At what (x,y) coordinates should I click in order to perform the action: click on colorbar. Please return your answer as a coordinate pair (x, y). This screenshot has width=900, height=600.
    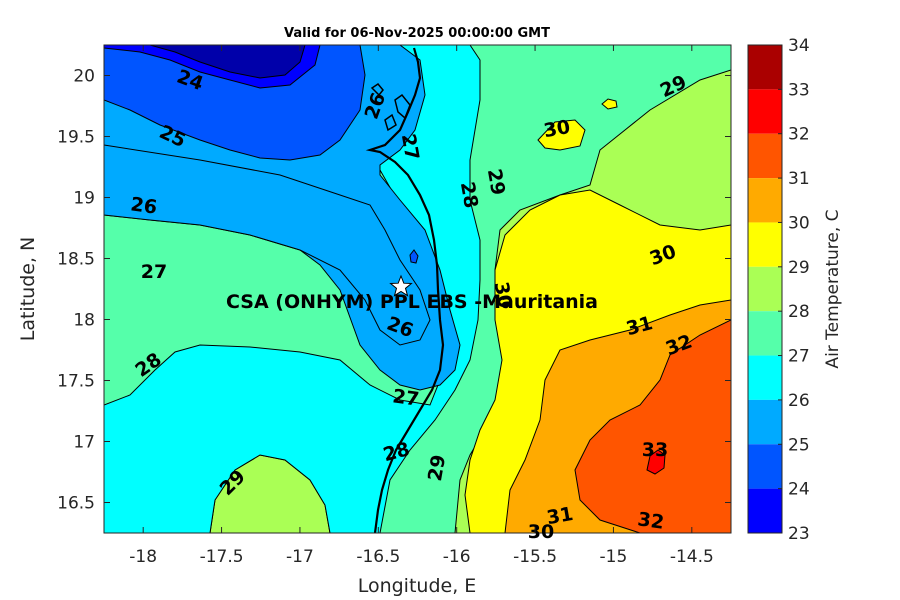
    Looking at the image, I should click on (765, 289).